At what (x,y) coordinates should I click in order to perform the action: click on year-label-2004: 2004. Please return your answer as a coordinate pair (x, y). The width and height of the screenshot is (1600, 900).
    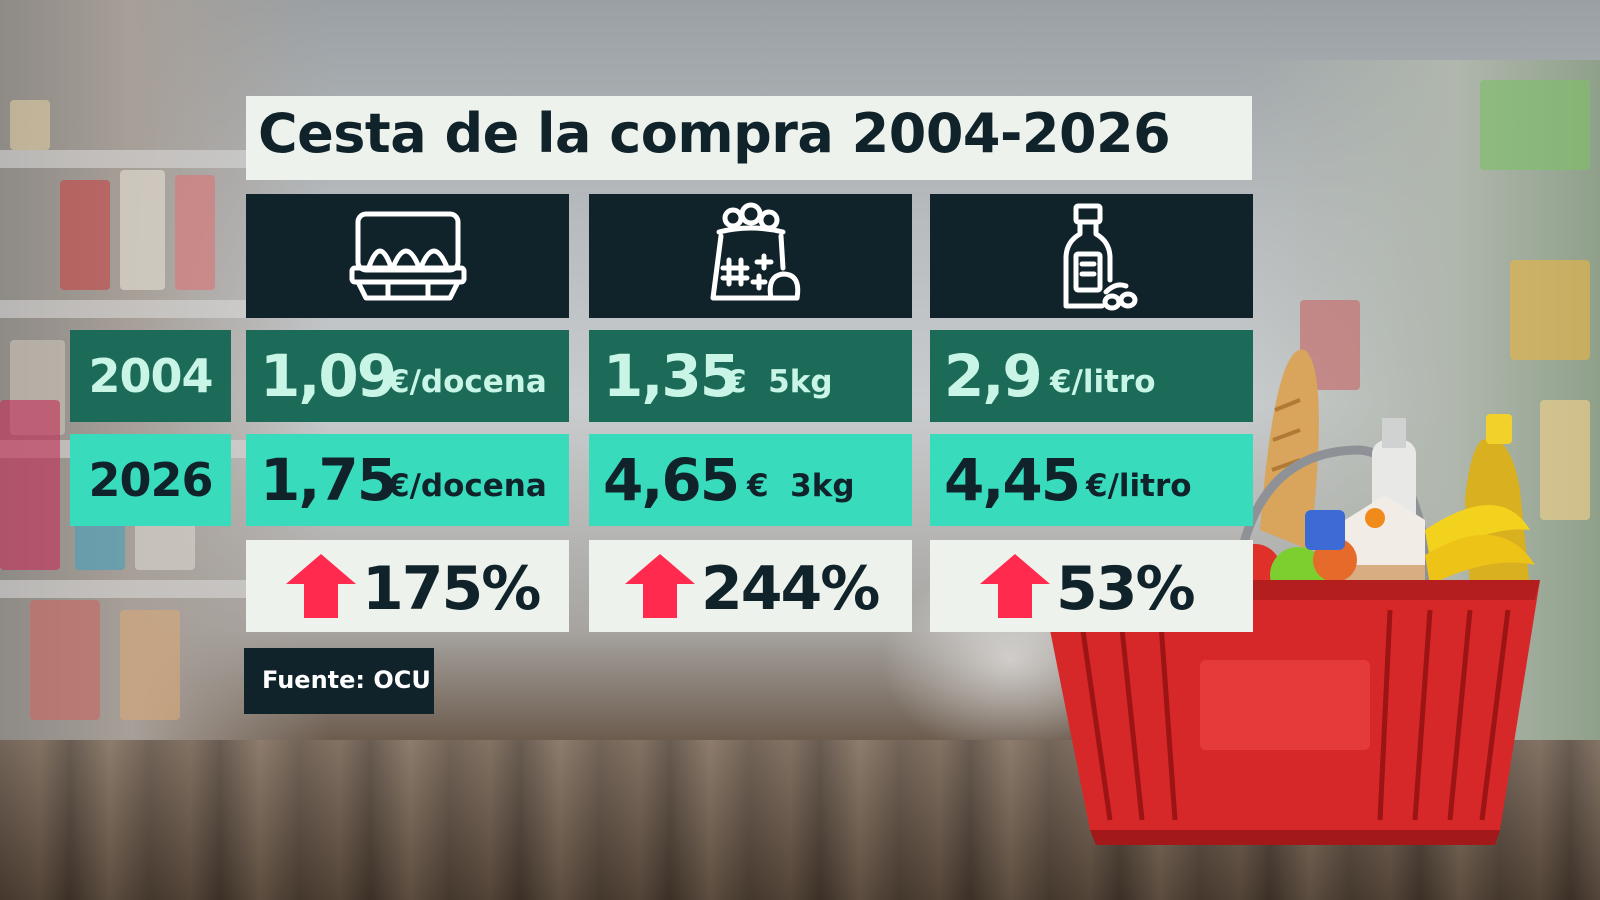
    Looking at the image, I should click on (150, 376).